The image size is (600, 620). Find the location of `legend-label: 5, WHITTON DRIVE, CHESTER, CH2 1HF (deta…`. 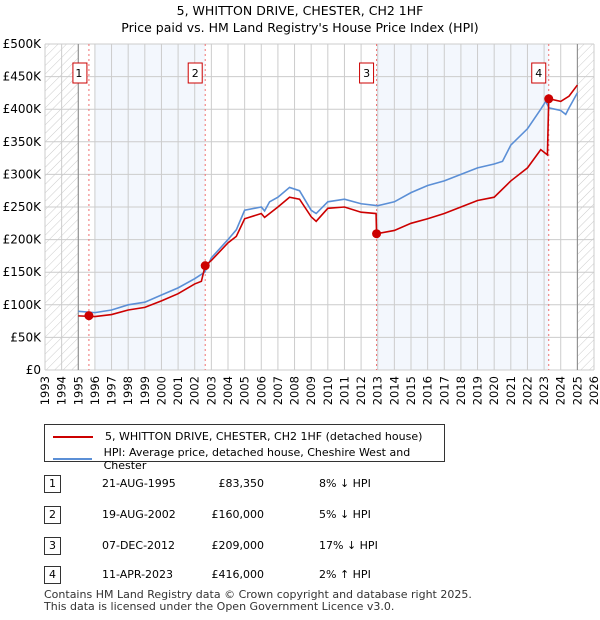

legend-label: 5, WHITTON DRIVE, CHESTER, CH2 1HF (deta… is located at coordinates (264, 436).